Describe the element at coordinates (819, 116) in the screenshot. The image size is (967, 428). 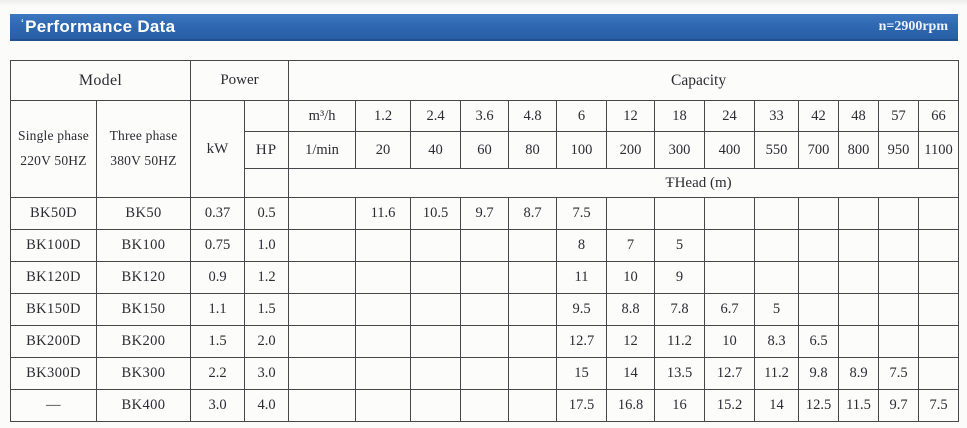
I see `flow-m3h-value: 42` at that location.